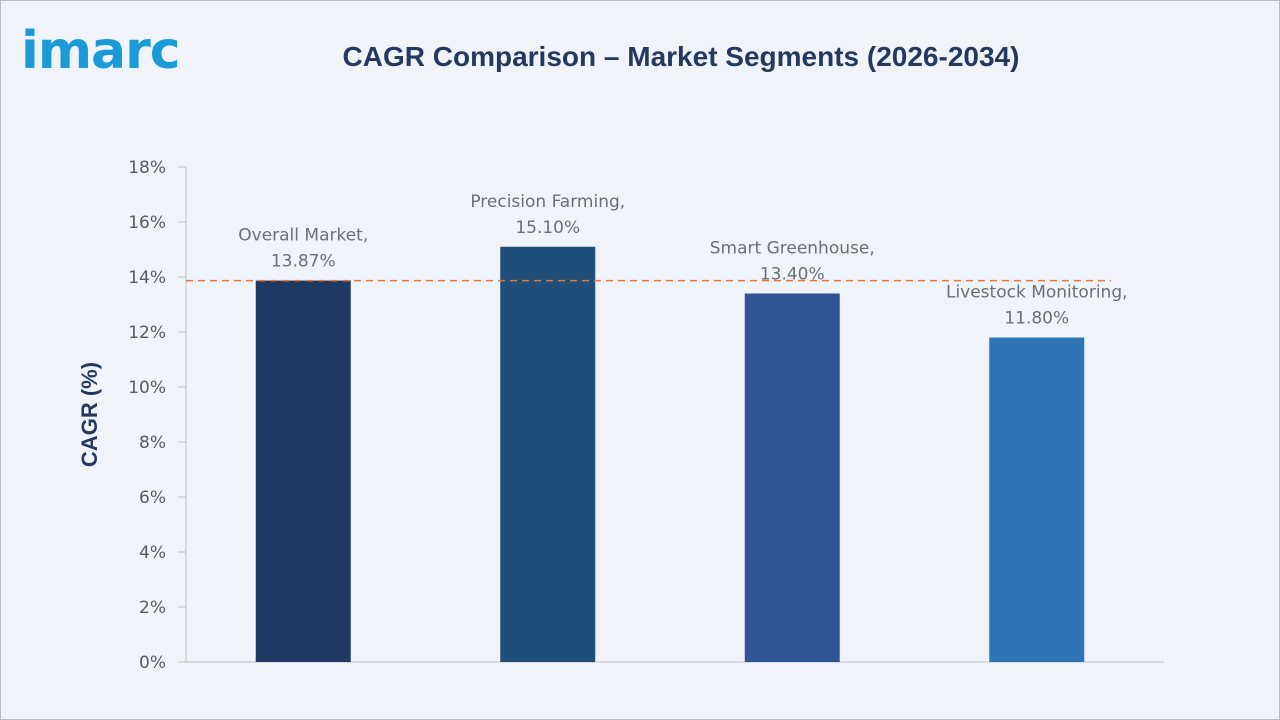  What do you see at coordinates (547, 202) in the screenshot?
I see `data-label-category: Precision Farming,` at bounding box center [547, 202].